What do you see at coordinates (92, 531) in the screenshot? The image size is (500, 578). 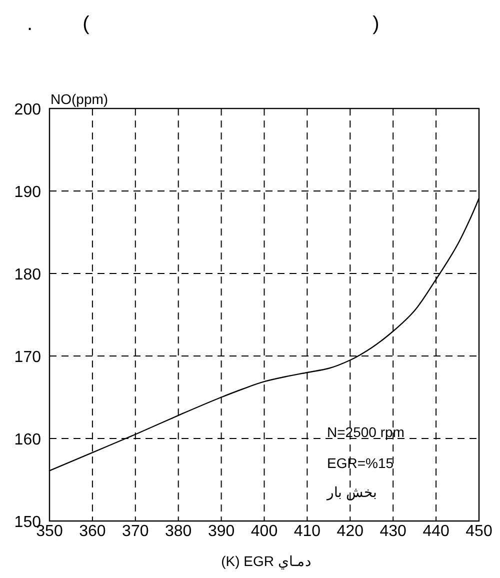 I see `x-tick-label: 360` at bounding box center [92, 531].